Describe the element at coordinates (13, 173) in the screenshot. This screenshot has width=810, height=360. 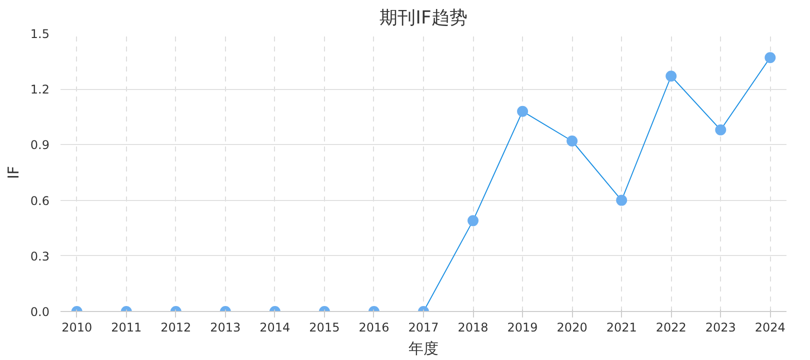
I see `y-axis-title: IF` at that location.